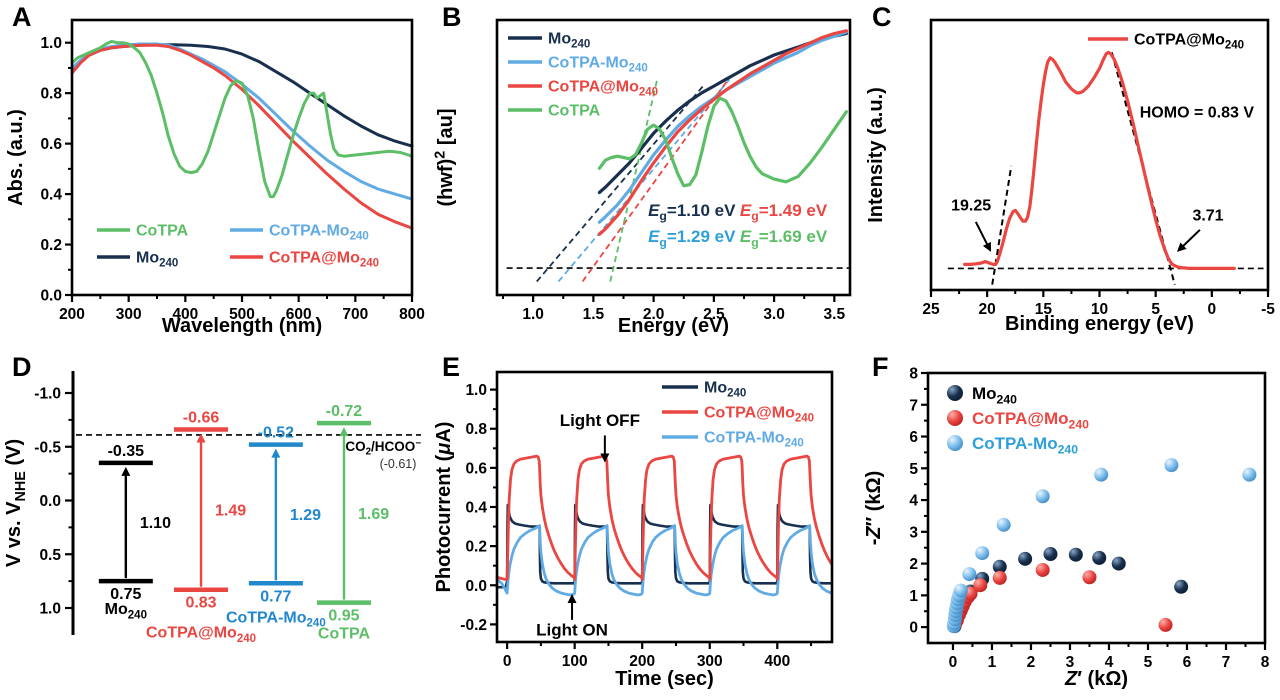 This screenshot has height=700, width=1280. Describe the element at coordinates (373, 514) in the screenshot. I see `gap-value: 1.69` at that location.